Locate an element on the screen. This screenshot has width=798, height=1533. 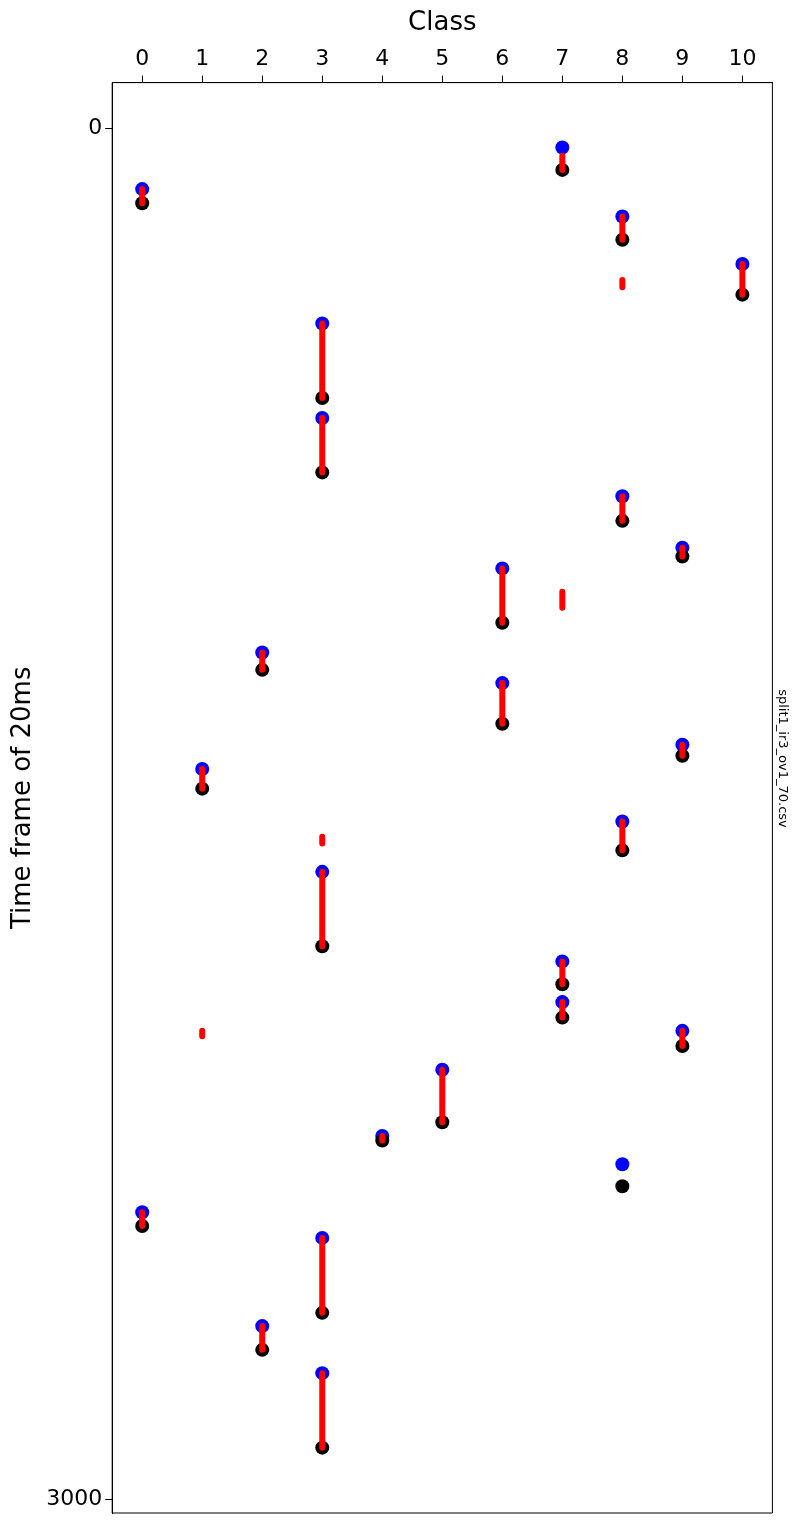
x-tick-label: 1 is located at coordinates (202, 58).